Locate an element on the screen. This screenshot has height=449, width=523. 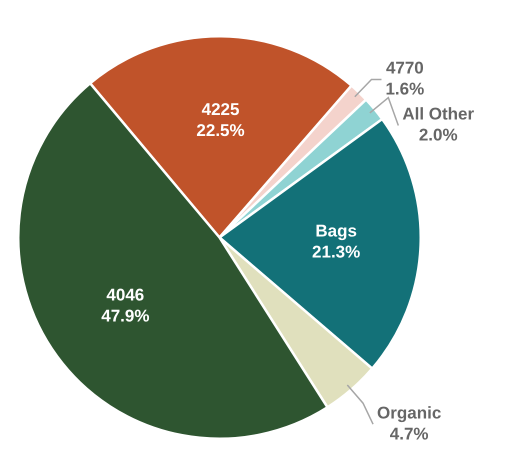
slice-label: All Other is located at coordinates (438, 114).